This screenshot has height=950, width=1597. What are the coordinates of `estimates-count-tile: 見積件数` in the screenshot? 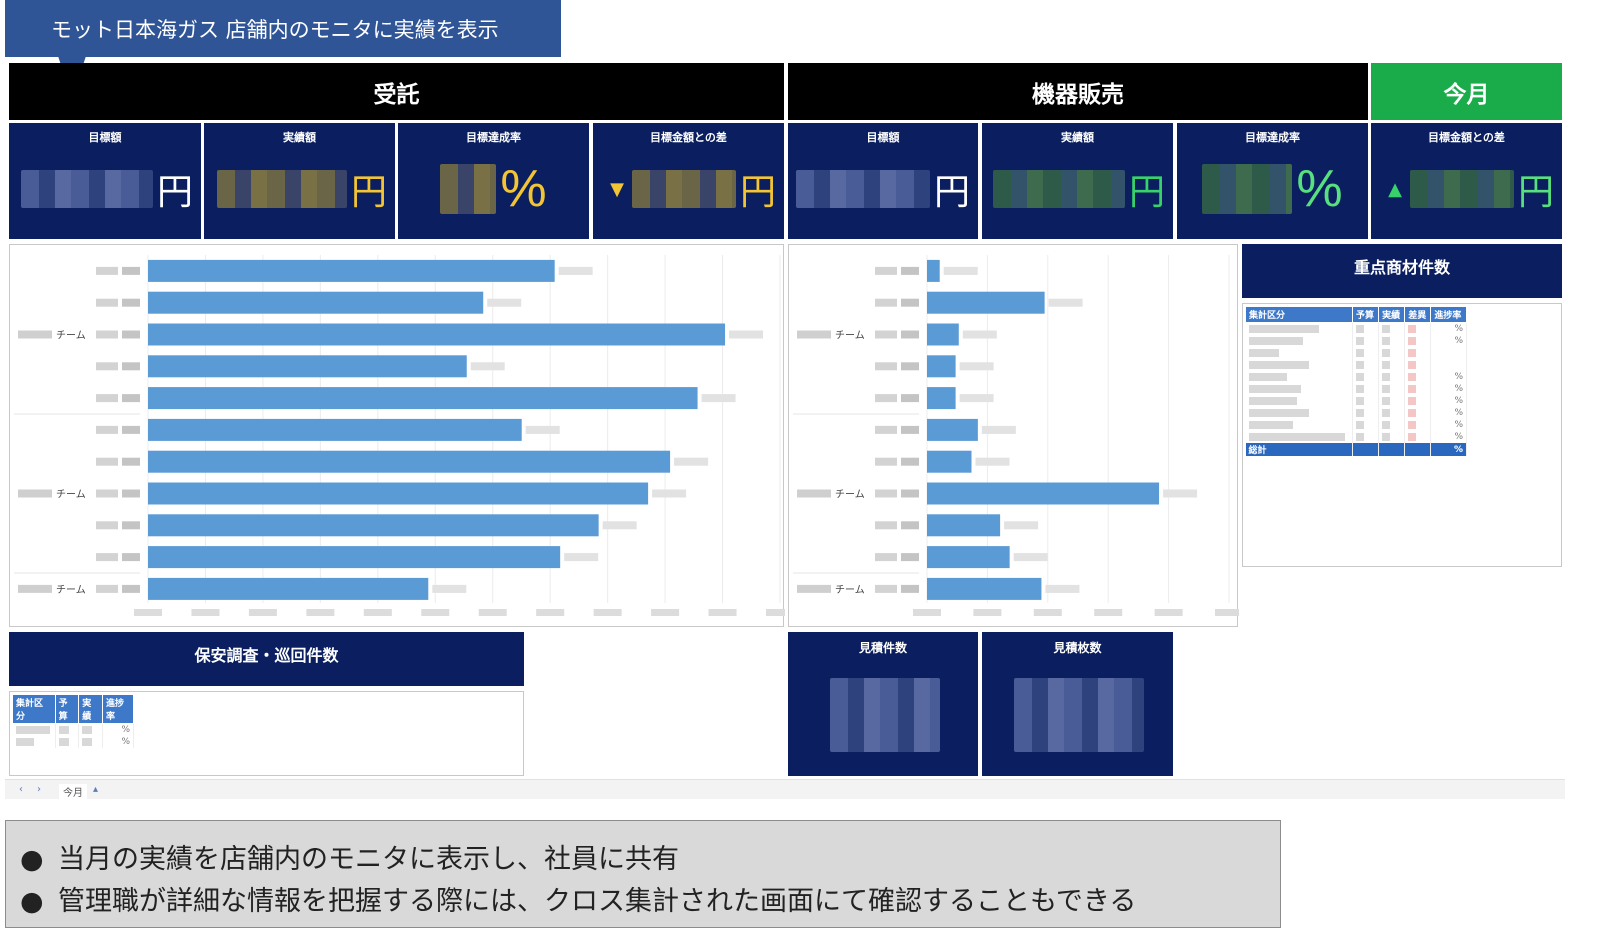 It's located at (883, 704).